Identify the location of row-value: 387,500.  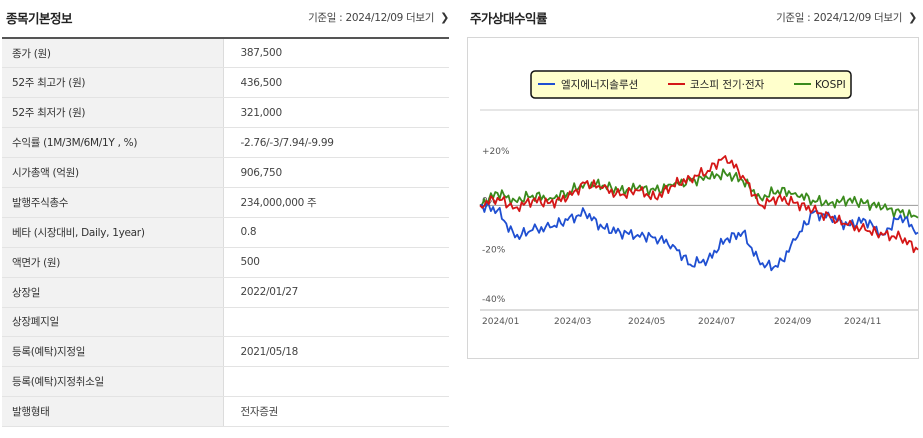
(336, 53).